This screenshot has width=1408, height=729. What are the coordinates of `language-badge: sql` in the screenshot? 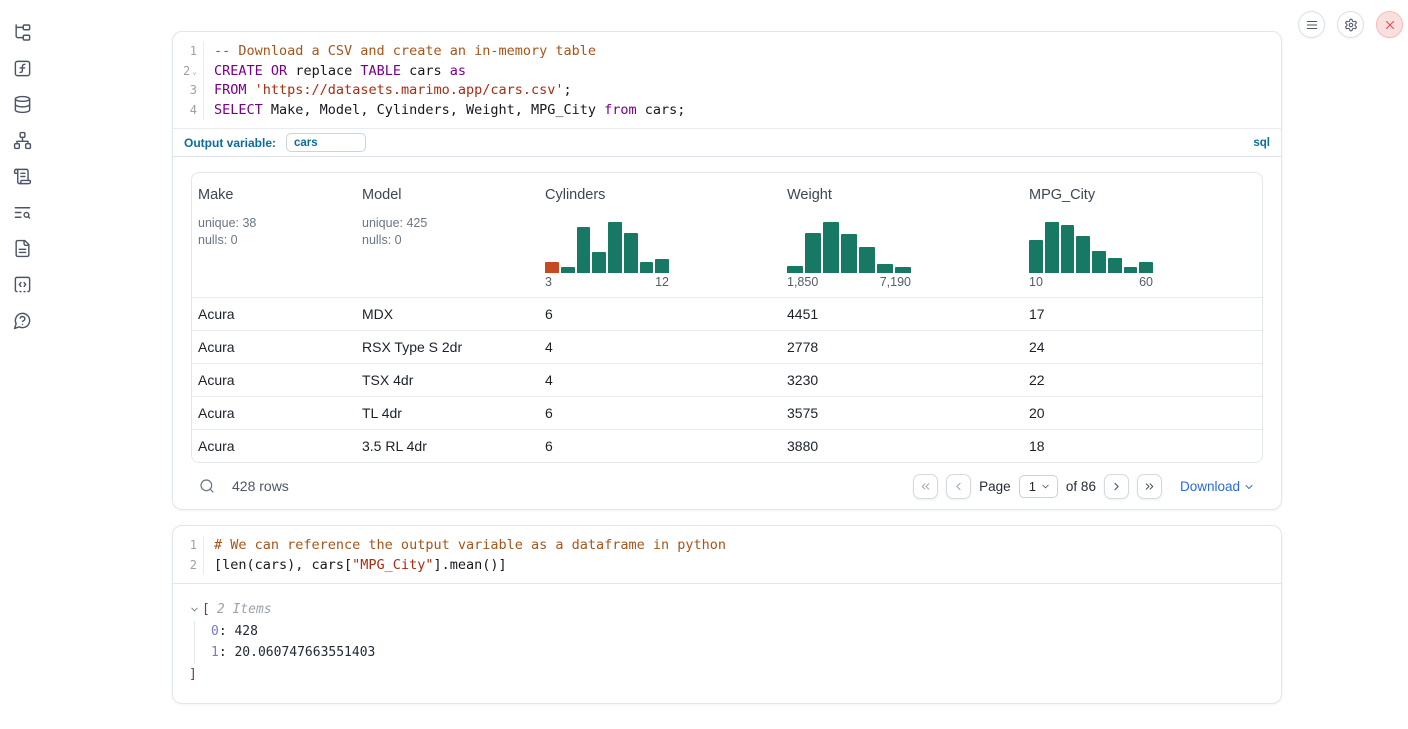 It's located at (1261, 142).